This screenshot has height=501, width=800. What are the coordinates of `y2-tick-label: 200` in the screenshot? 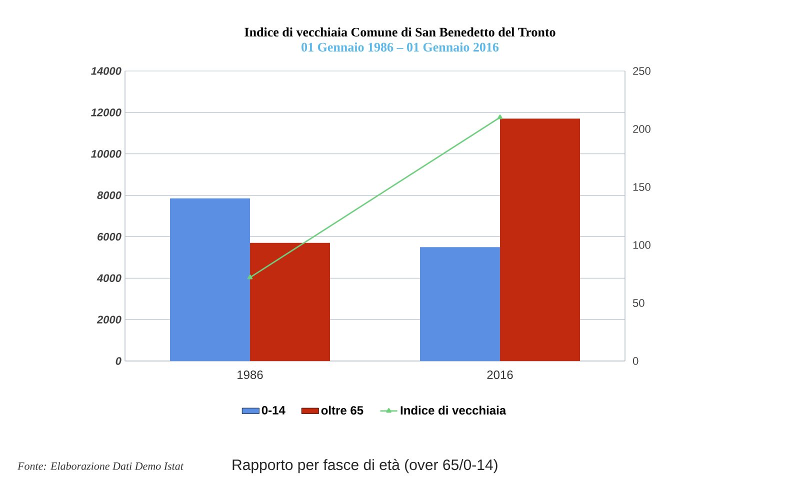 It's located at (641, 129).